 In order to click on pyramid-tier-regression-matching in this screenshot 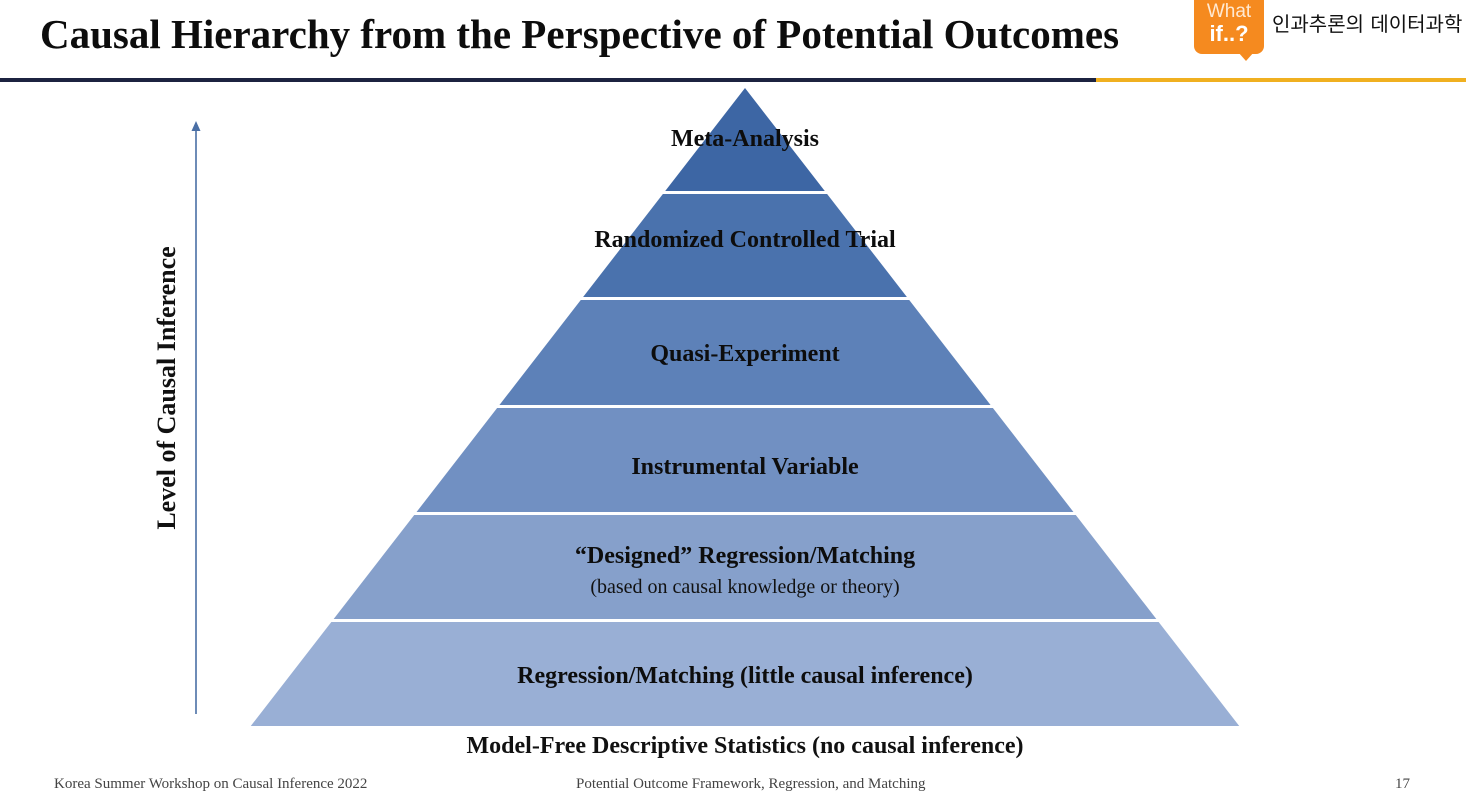, I will do `click(745, 674)`.